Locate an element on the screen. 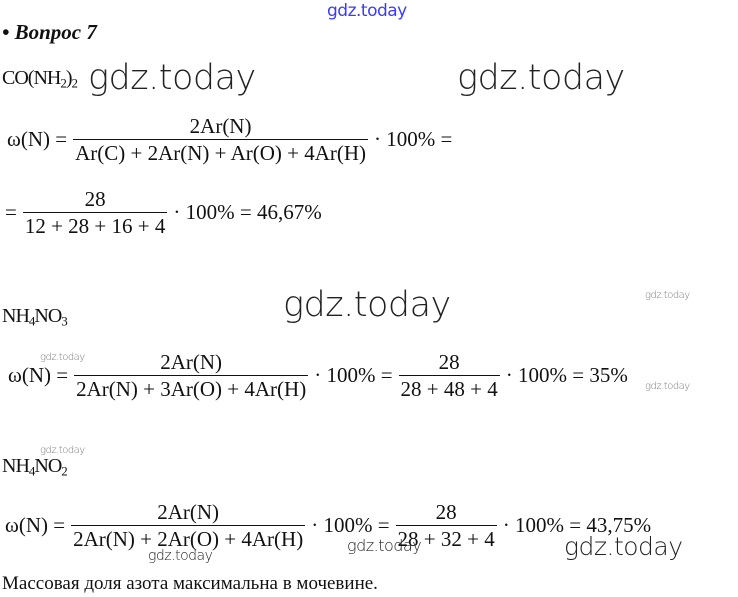 This screenshot has height=597, width=738. formula-urea-values: = 28 12 + 28 + 16 + 4 · 100% = 46,67% is located at coordinates (163, 212).